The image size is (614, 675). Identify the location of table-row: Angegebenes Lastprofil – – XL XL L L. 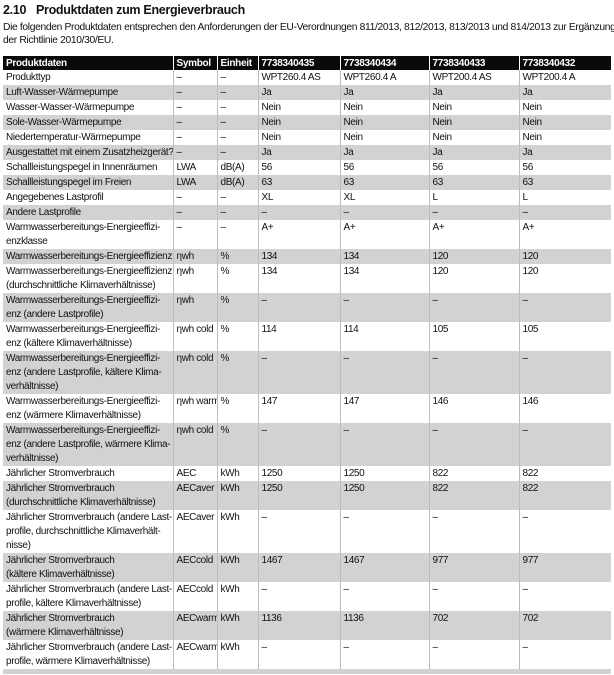
(307, 197).